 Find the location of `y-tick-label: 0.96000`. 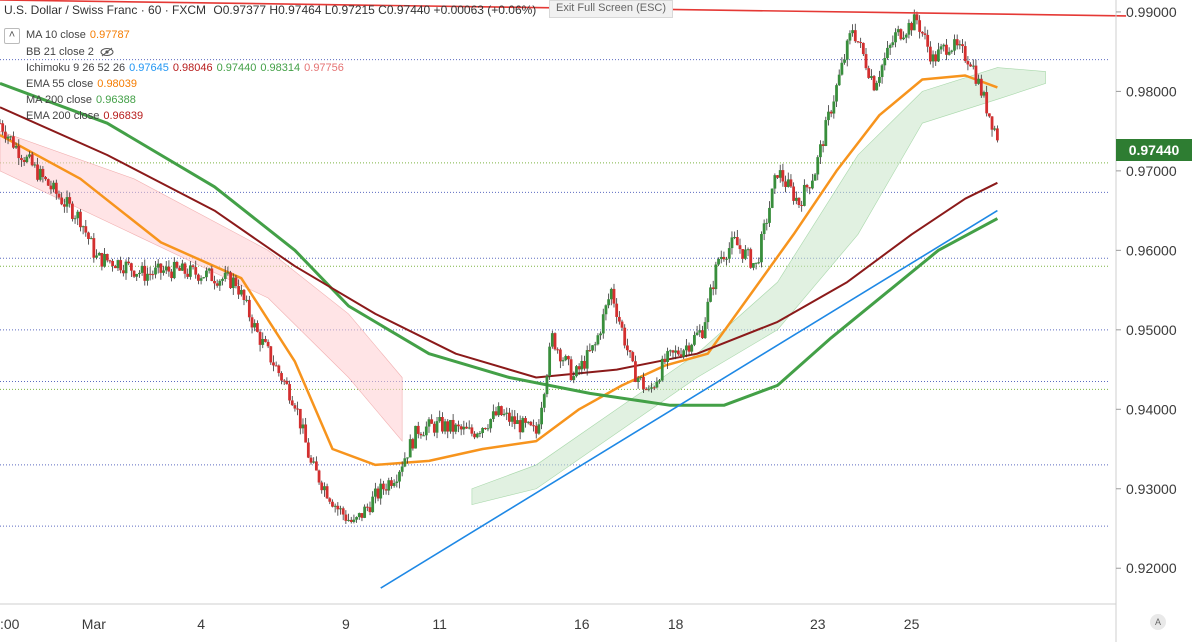

y-tick-label: 0.96000 is located at coordinates (1151, 250).